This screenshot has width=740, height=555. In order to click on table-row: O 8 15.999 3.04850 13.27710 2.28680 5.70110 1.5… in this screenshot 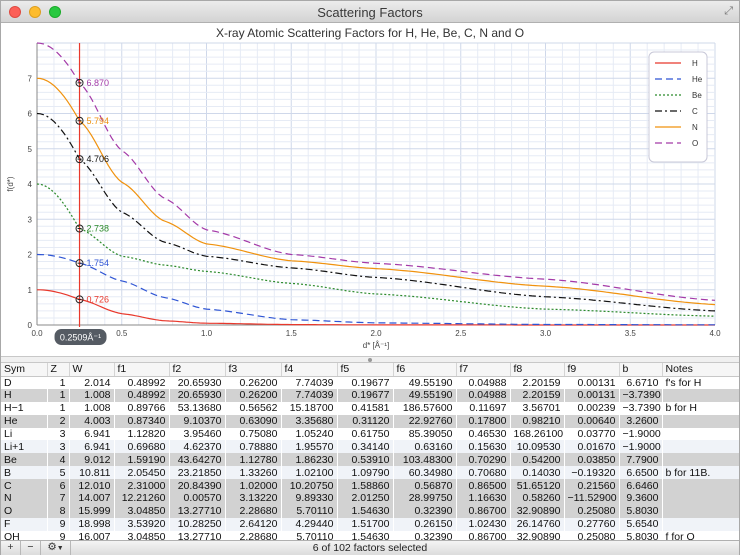, I will do `click(370, 511)`.